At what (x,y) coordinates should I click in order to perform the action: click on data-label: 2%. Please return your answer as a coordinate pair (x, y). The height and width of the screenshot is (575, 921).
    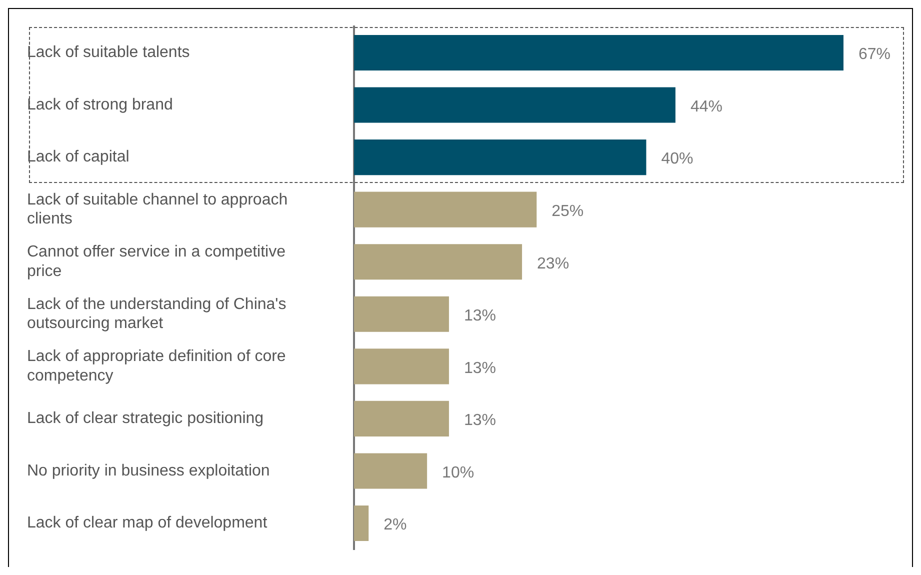
    Looking at the image, I should click on (395, 525).